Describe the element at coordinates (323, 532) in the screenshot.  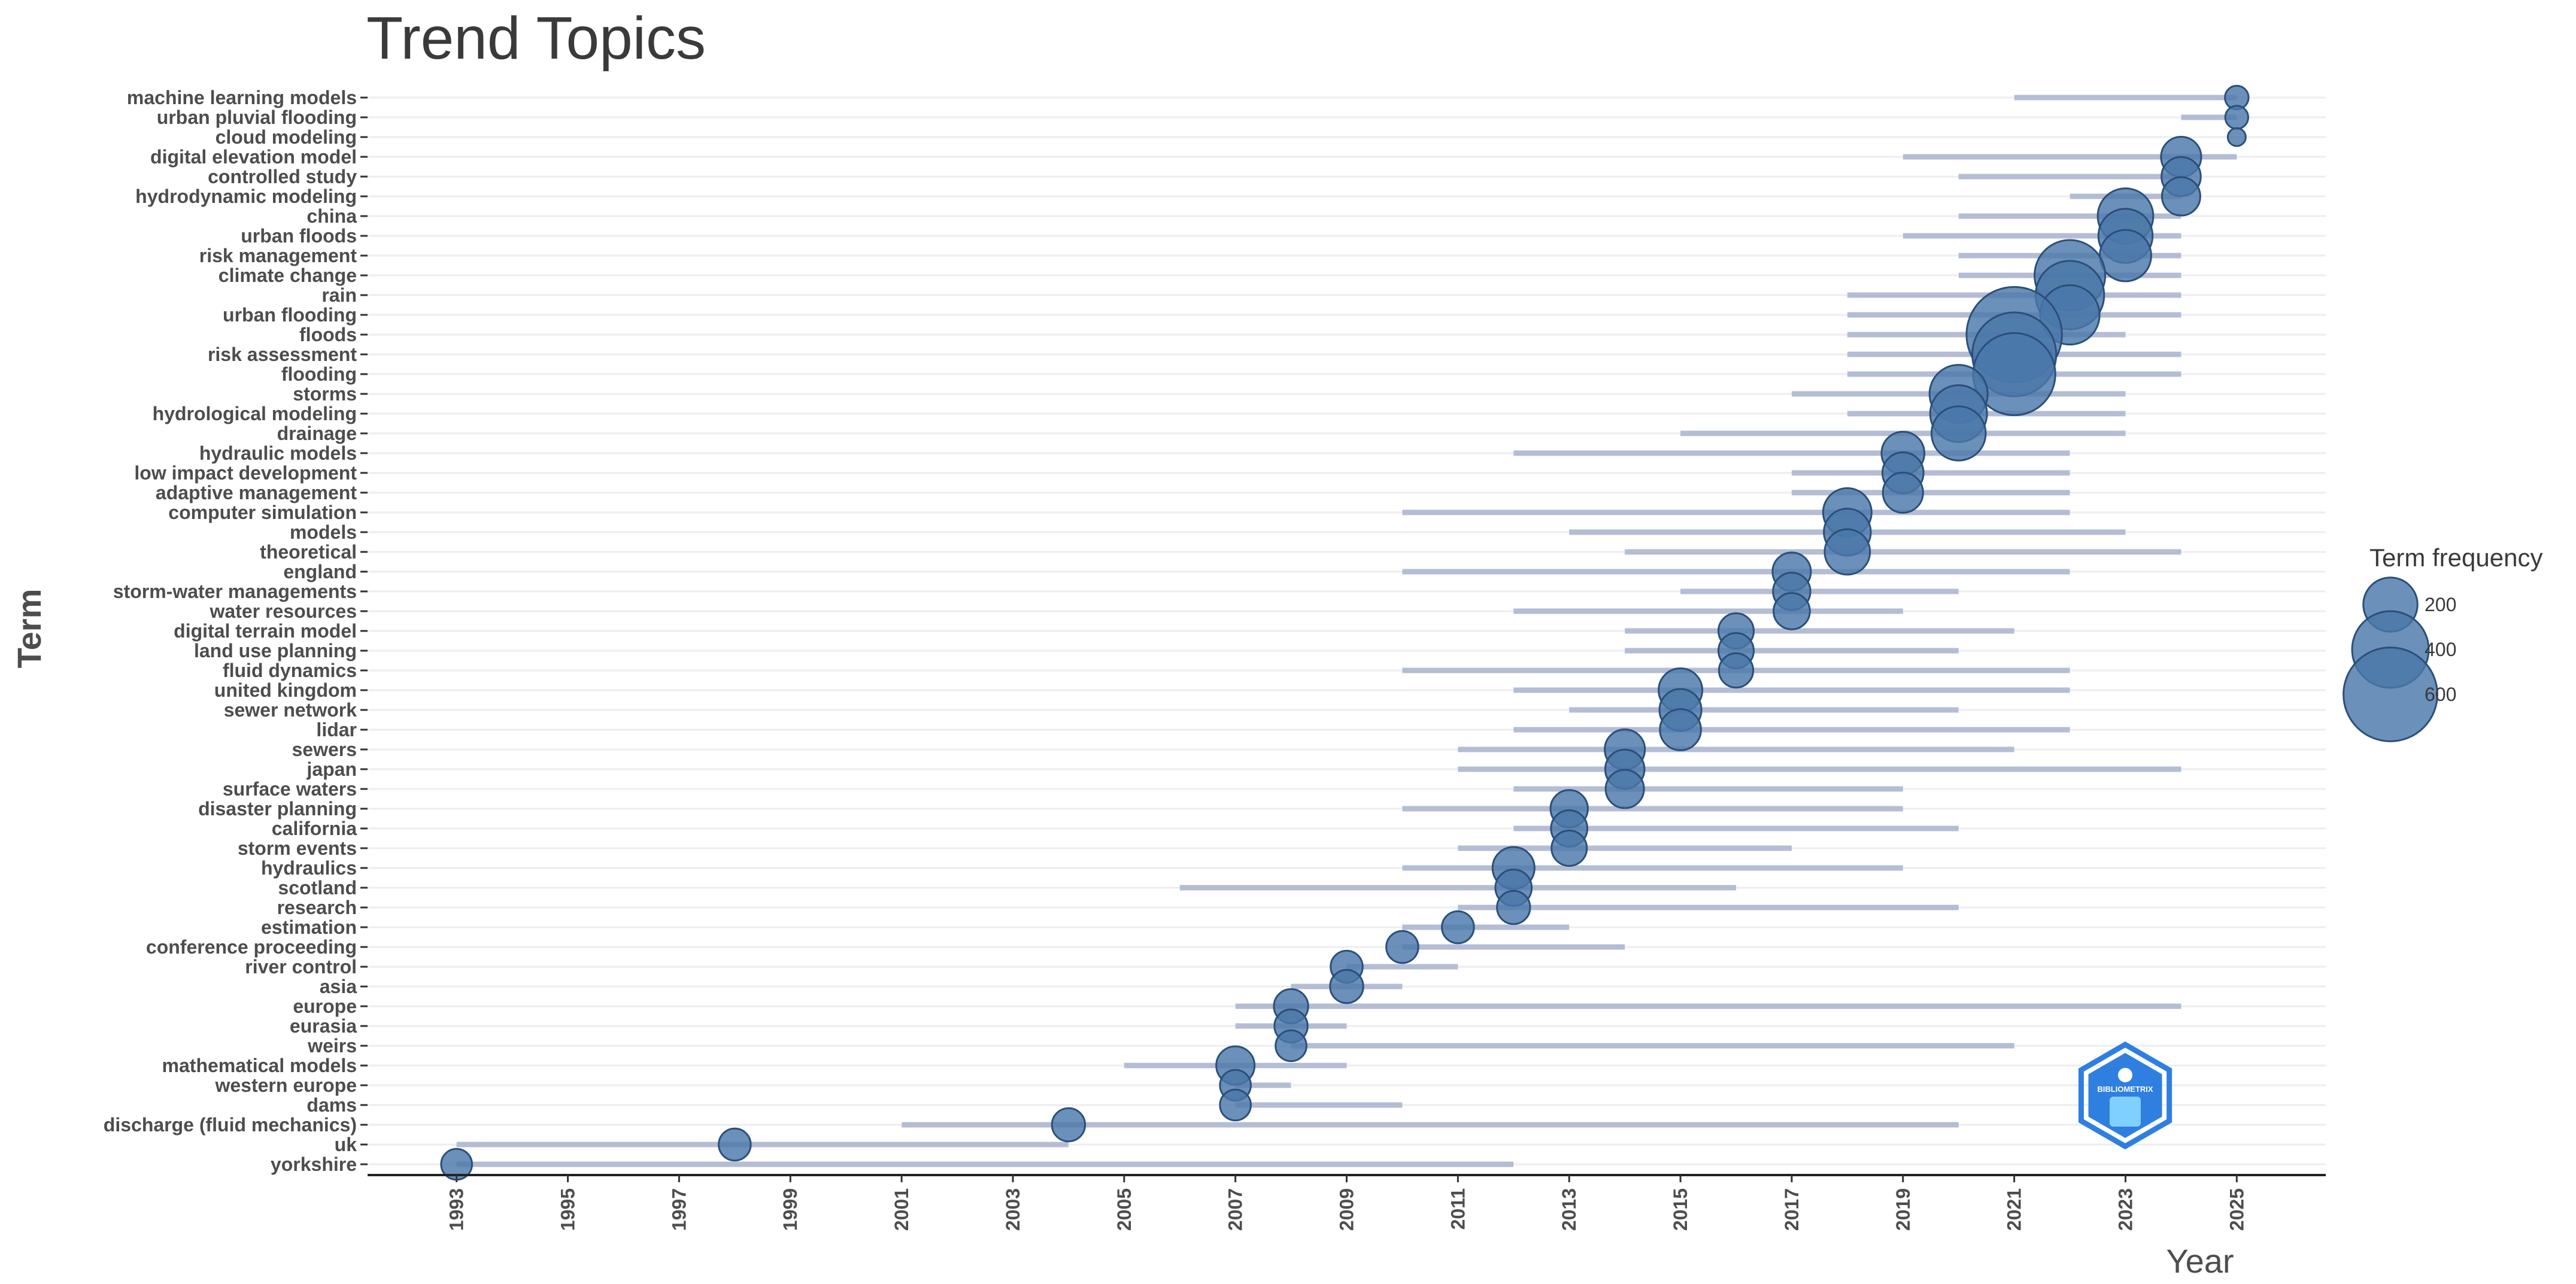
I see `term-label: models` at that location.